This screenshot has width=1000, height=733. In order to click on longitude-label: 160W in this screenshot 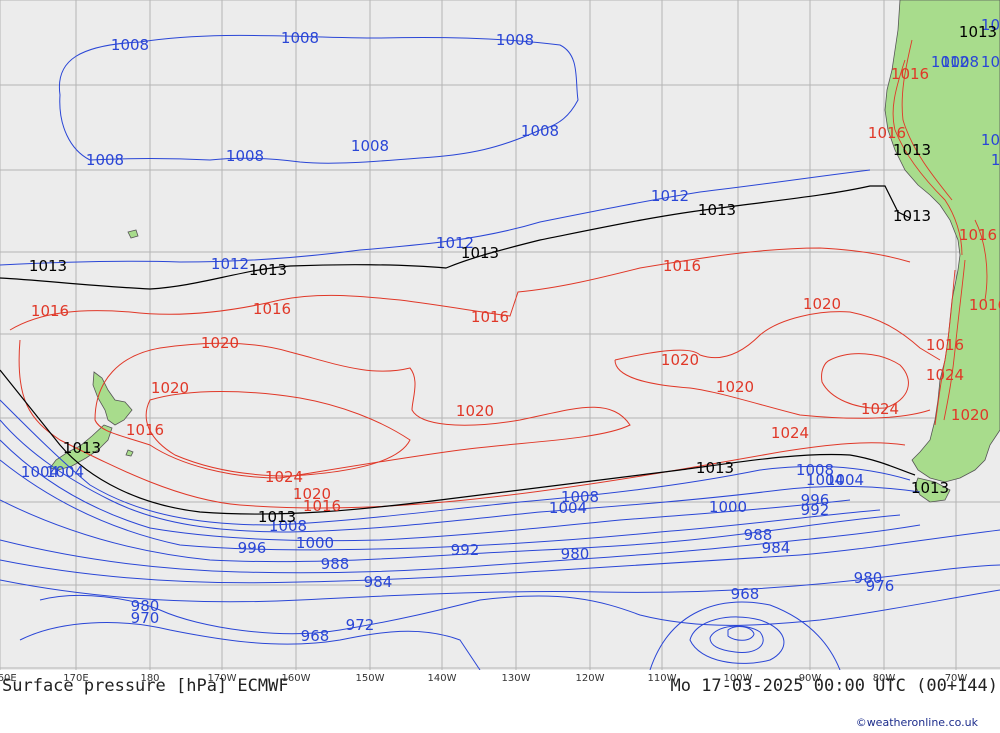, I will do `click(296, 678)`.